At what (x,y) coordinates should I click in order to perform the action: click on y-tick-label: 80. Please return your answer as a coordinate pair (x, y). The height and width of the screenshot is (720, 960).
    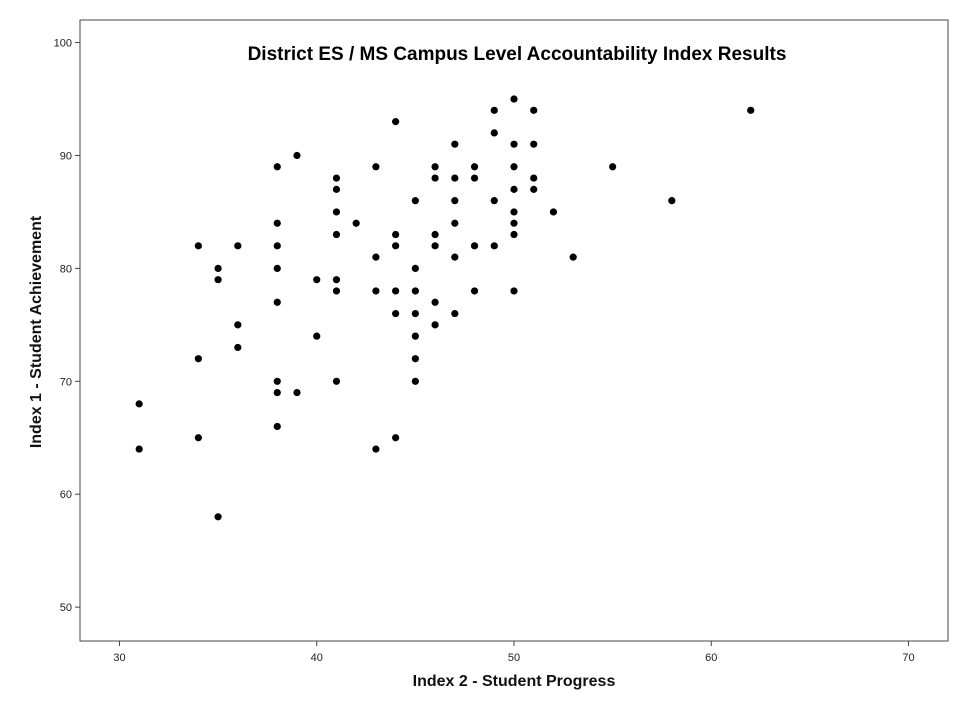
    Looking at the image, I should click on (66, 269).